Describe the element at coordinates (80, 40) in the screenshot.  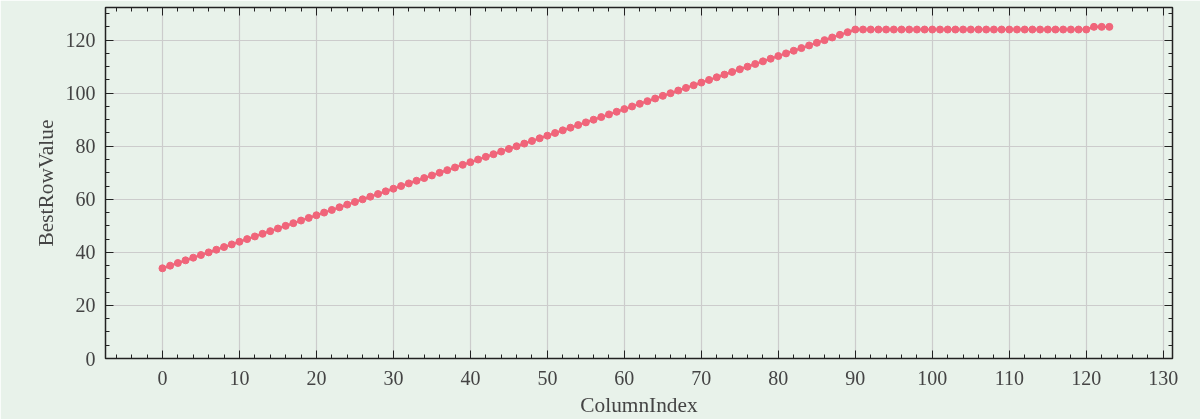
I see `y-tick-label: 120` at that location.